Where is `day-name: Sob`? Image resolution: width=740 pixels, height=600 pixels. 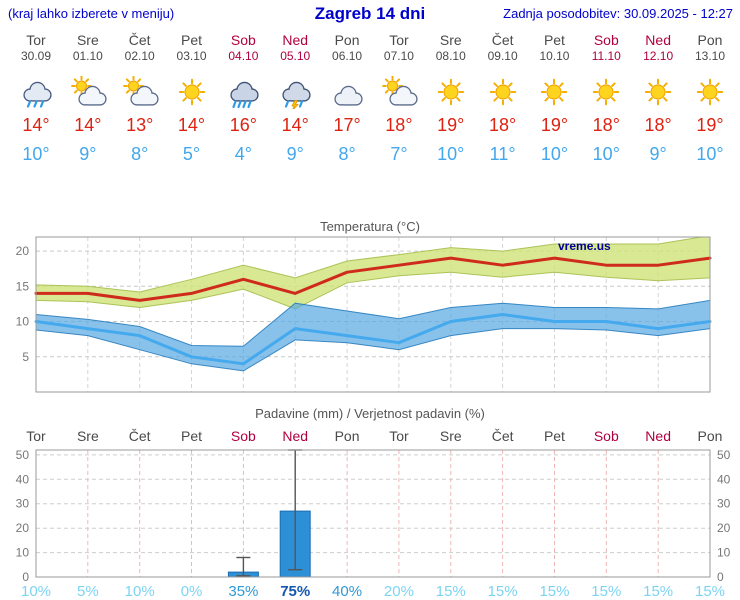 day-name: Sob is located at coordinates (243, 40).